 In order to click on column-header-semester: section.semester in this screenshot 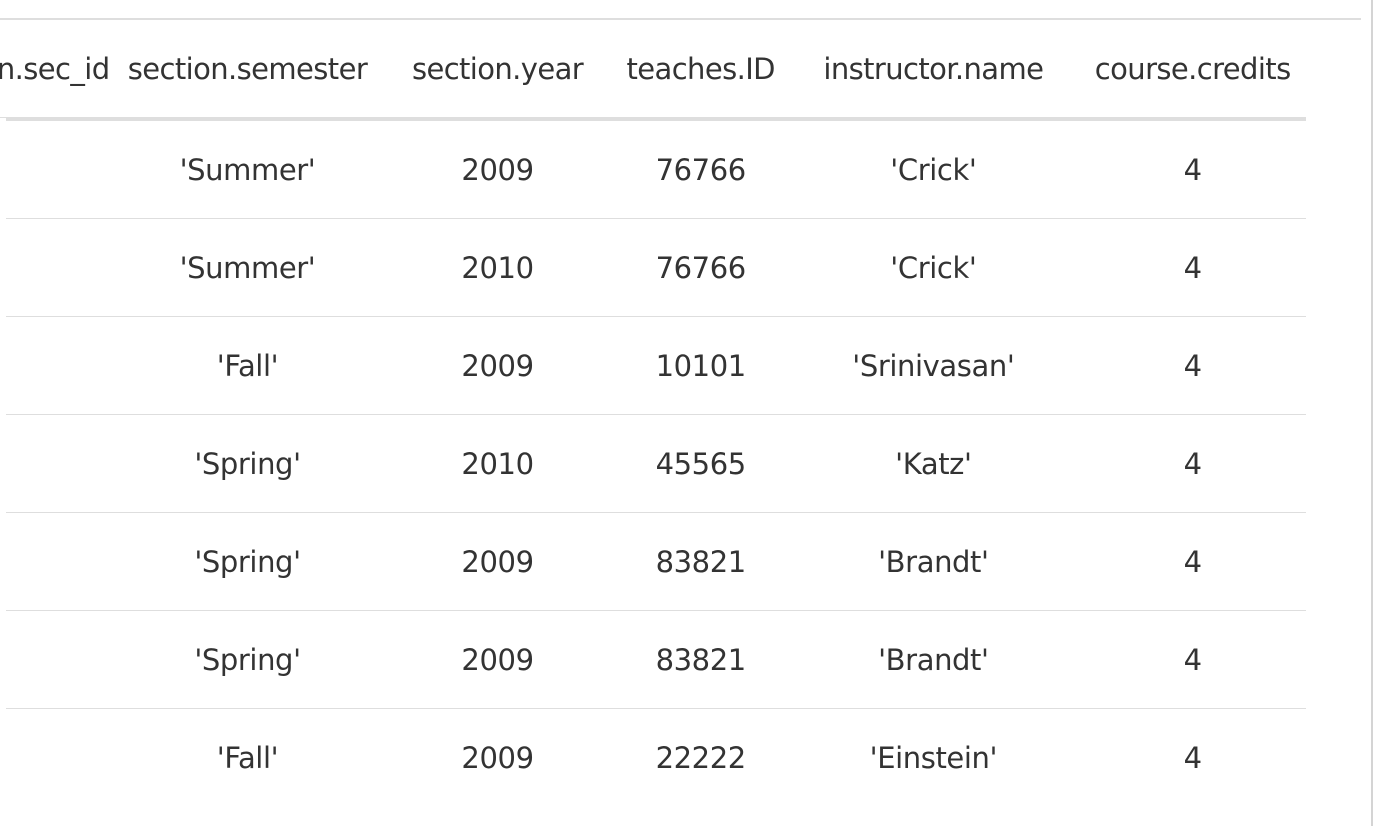, I will do `click(247, 70)`.